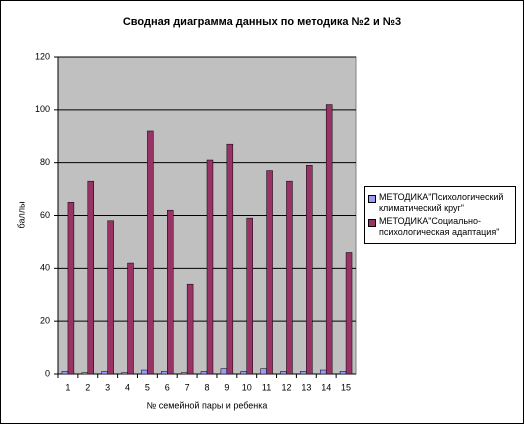 This screenshot has width=525, height=430. I want to click on y-tick-label: 100, so click(42, 109).